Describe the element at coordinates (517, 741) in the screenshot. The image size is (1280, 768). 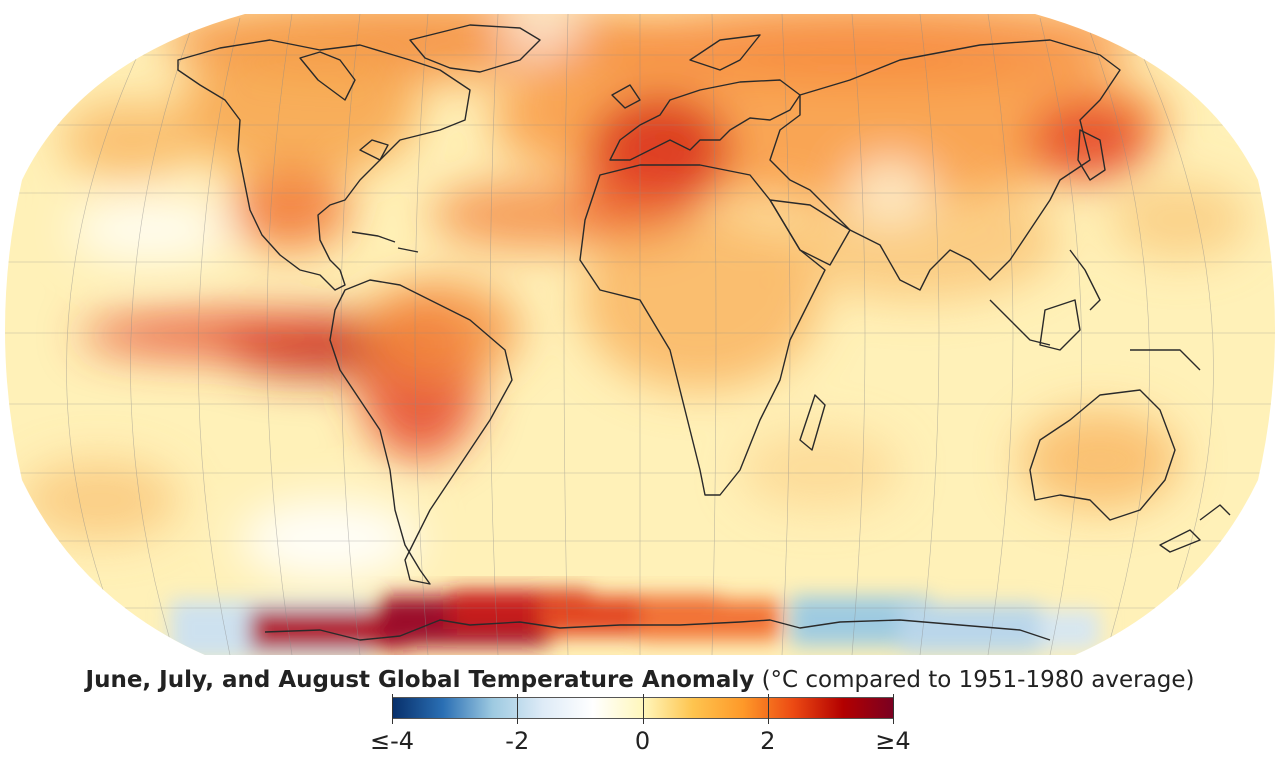
I see `colorbar-tick-label: -2` at that location.